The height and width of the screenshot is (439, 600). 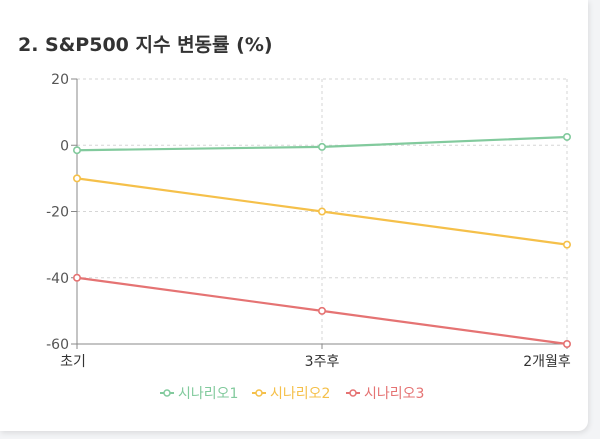 What do you see at coordinates (547, 362) in the screenshot?
I see `x-tick-label: 2개월후` at bounding box center [547, 362].